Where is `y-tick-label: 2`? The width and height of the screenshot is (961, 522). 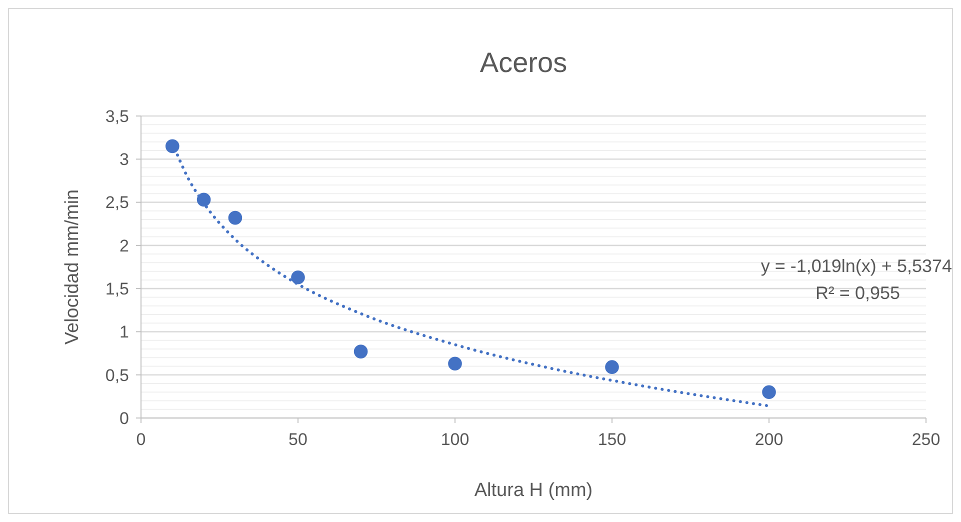 y-tick-label: 2 is located at coordinates (124, 246).